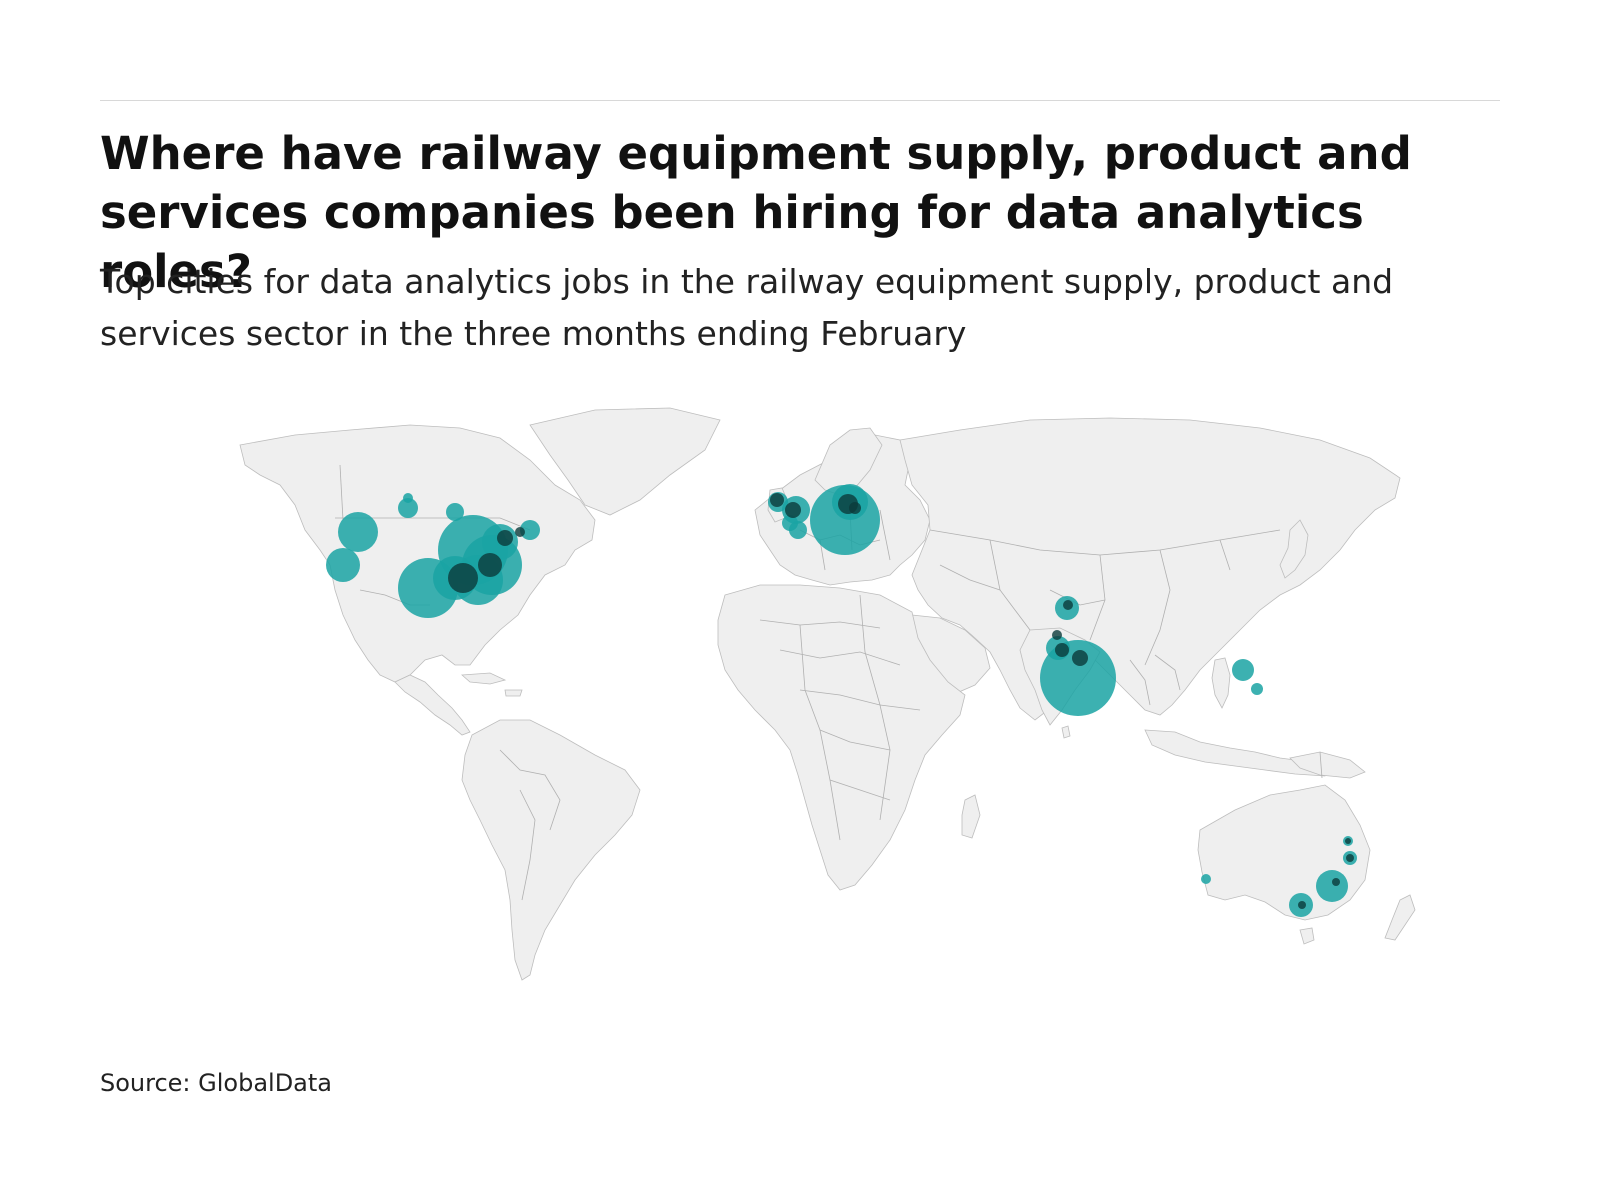  What do you see at coordinates (1066, 732) in the screenshot?
I see `land-sri-lanka` at bounding box center [1066, 732].